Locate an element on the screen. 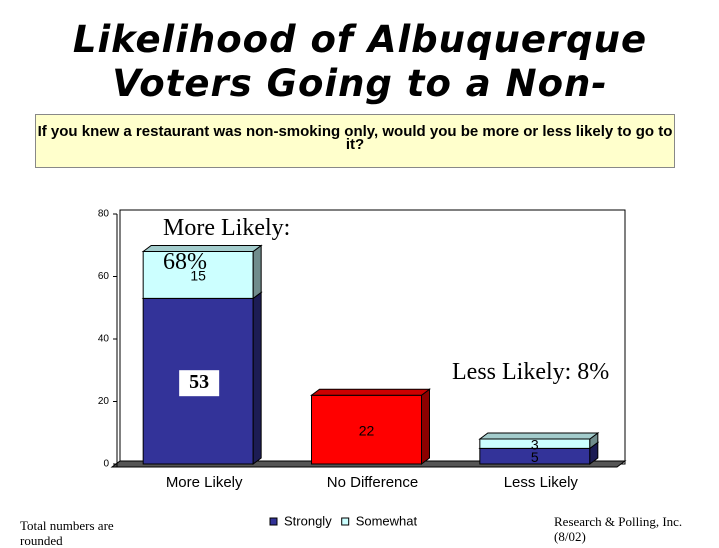 This screenshot has height=548, width=719. x-tick-label: No Difference is located at coordinates (372, 482).